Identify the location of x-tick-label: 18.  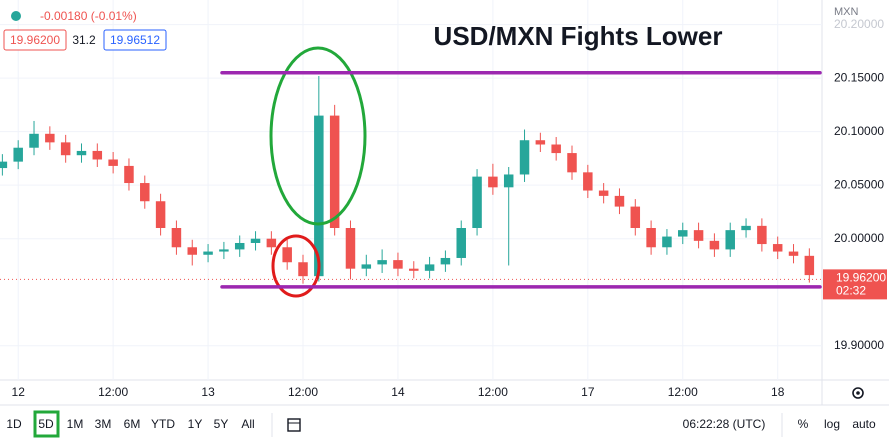
(778, 392).